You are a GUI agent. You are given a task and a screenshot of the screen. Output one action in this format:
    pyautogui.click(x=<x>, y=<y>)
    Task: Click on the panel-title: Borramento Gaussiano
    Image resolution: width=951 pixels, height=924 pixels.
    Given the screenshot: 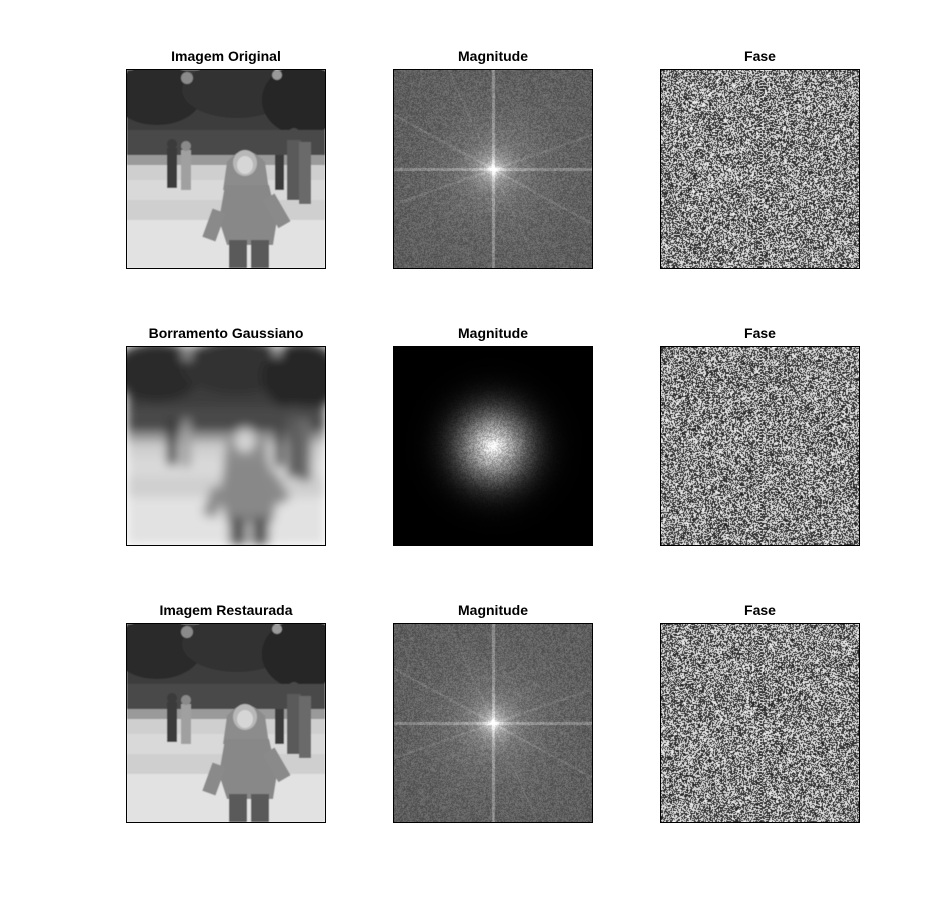 What is the action you would take?
    pyautogui.click(x=226, y=333)
    